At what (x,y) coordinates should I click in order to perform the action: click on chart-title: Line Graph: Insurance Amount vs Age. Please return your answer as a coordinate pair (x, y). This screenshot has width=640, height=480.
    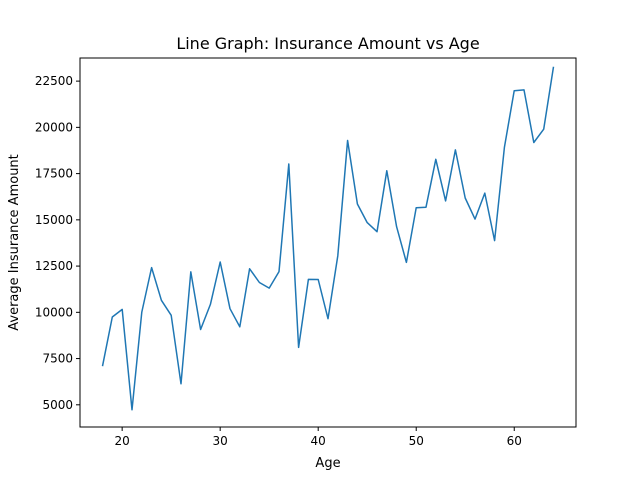
    Looking at the image, I should click on (327, 43).